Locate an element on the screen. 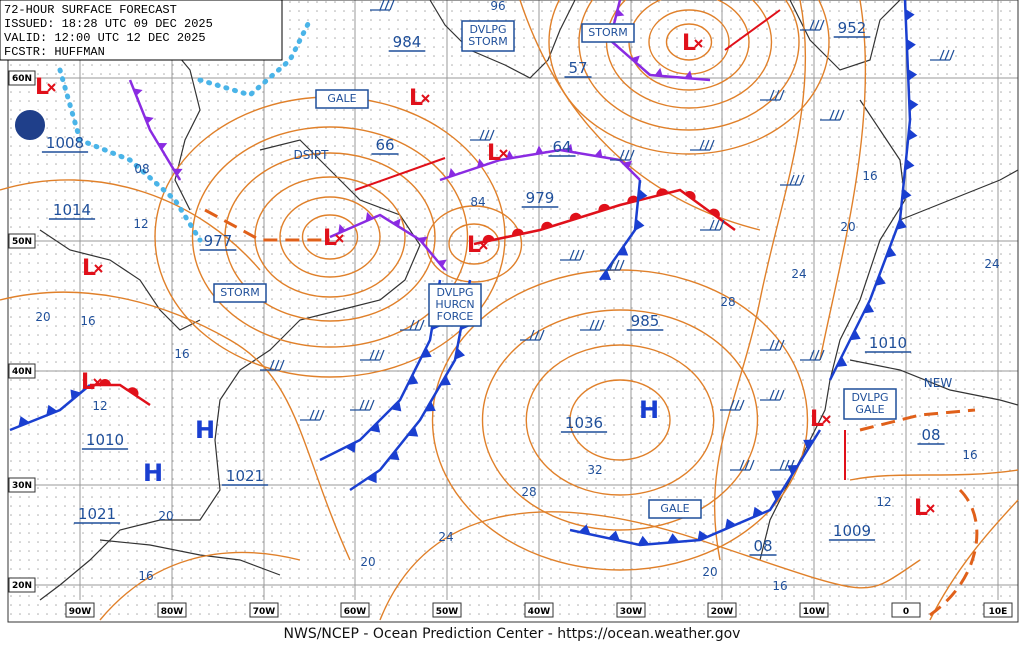 The height and width of the screenshot is (652, 1024). dissipating-front is located at coordinates (917, 420).